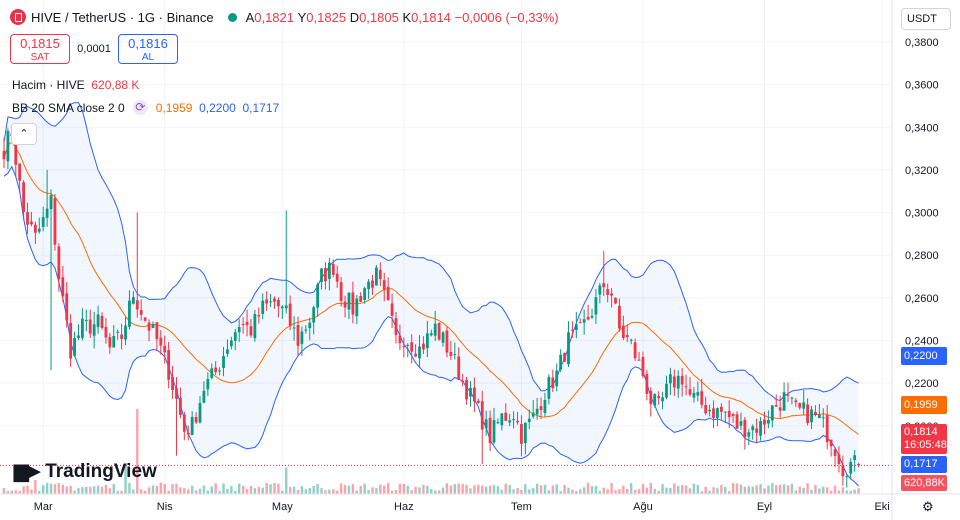 The height and width of the screenshot is (520, 960). I want to click on volume-bars, so click(431, 451).